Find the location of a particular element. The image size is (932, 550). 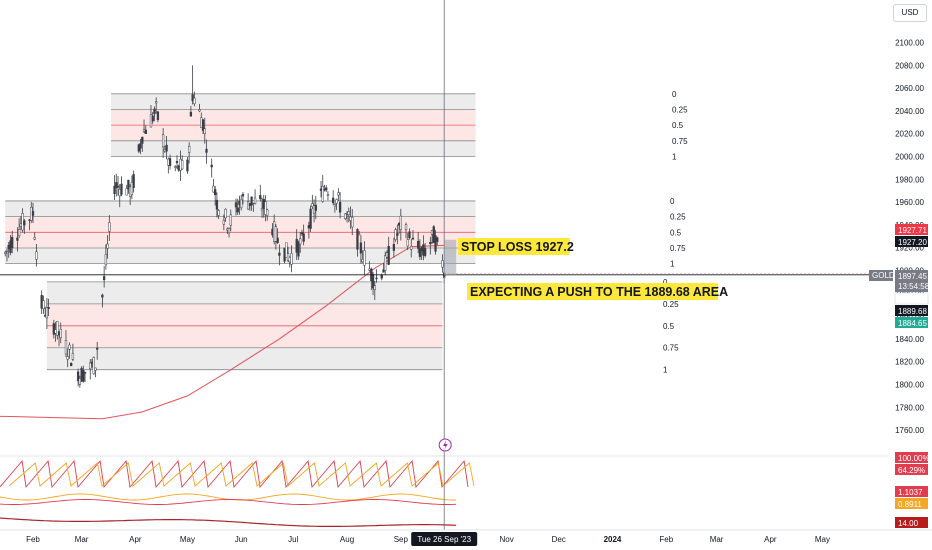

currency-button: USD is located at coordinates (910, 13).